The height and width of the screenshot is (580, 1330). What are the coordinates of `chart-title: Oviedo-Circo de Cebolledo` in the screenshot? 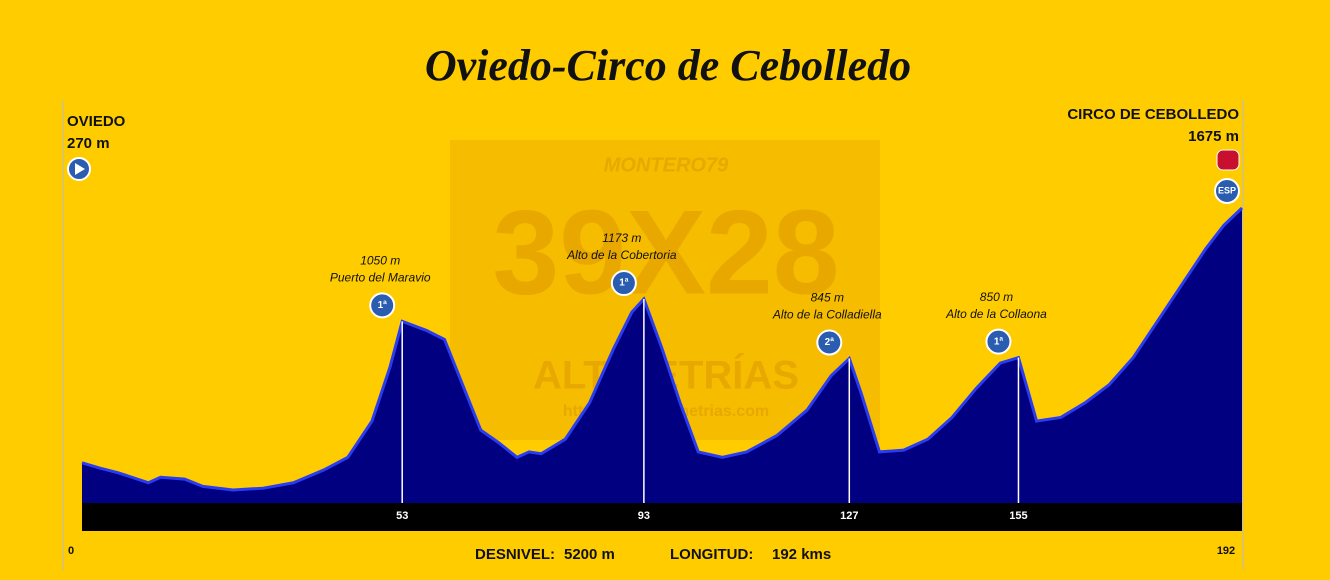 It's located at (668, 65).